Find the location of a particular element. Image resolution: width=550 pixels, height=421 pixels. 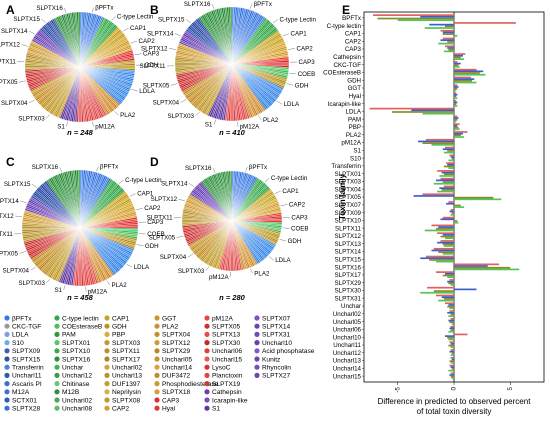

category-label: SLPTX11 is located at coordinates (348, 228).